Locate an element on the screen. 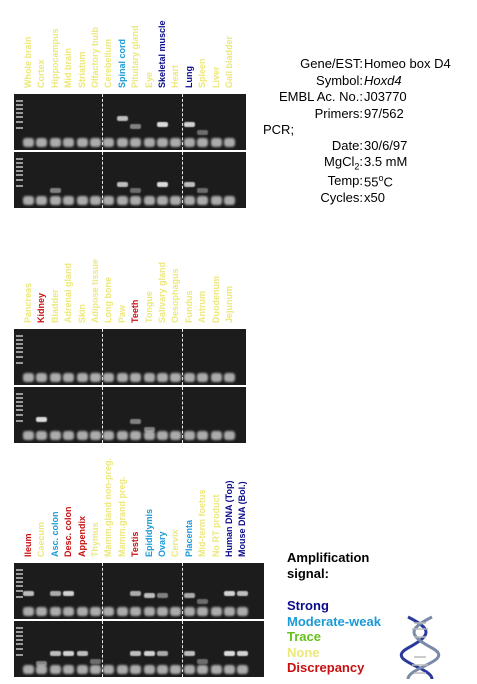 Image resolution: width=477 pixels, height=684 pixels. mgcl-subscript: 2 is located at coordinates (357, 166).